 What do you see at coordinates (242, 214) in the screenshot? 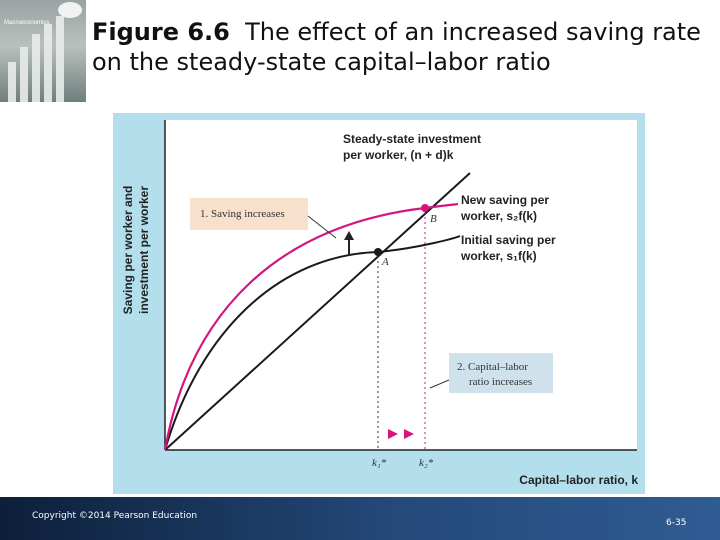
I see `callout-saving-text: 1. Saving increases` at bounding box center [242, 214].